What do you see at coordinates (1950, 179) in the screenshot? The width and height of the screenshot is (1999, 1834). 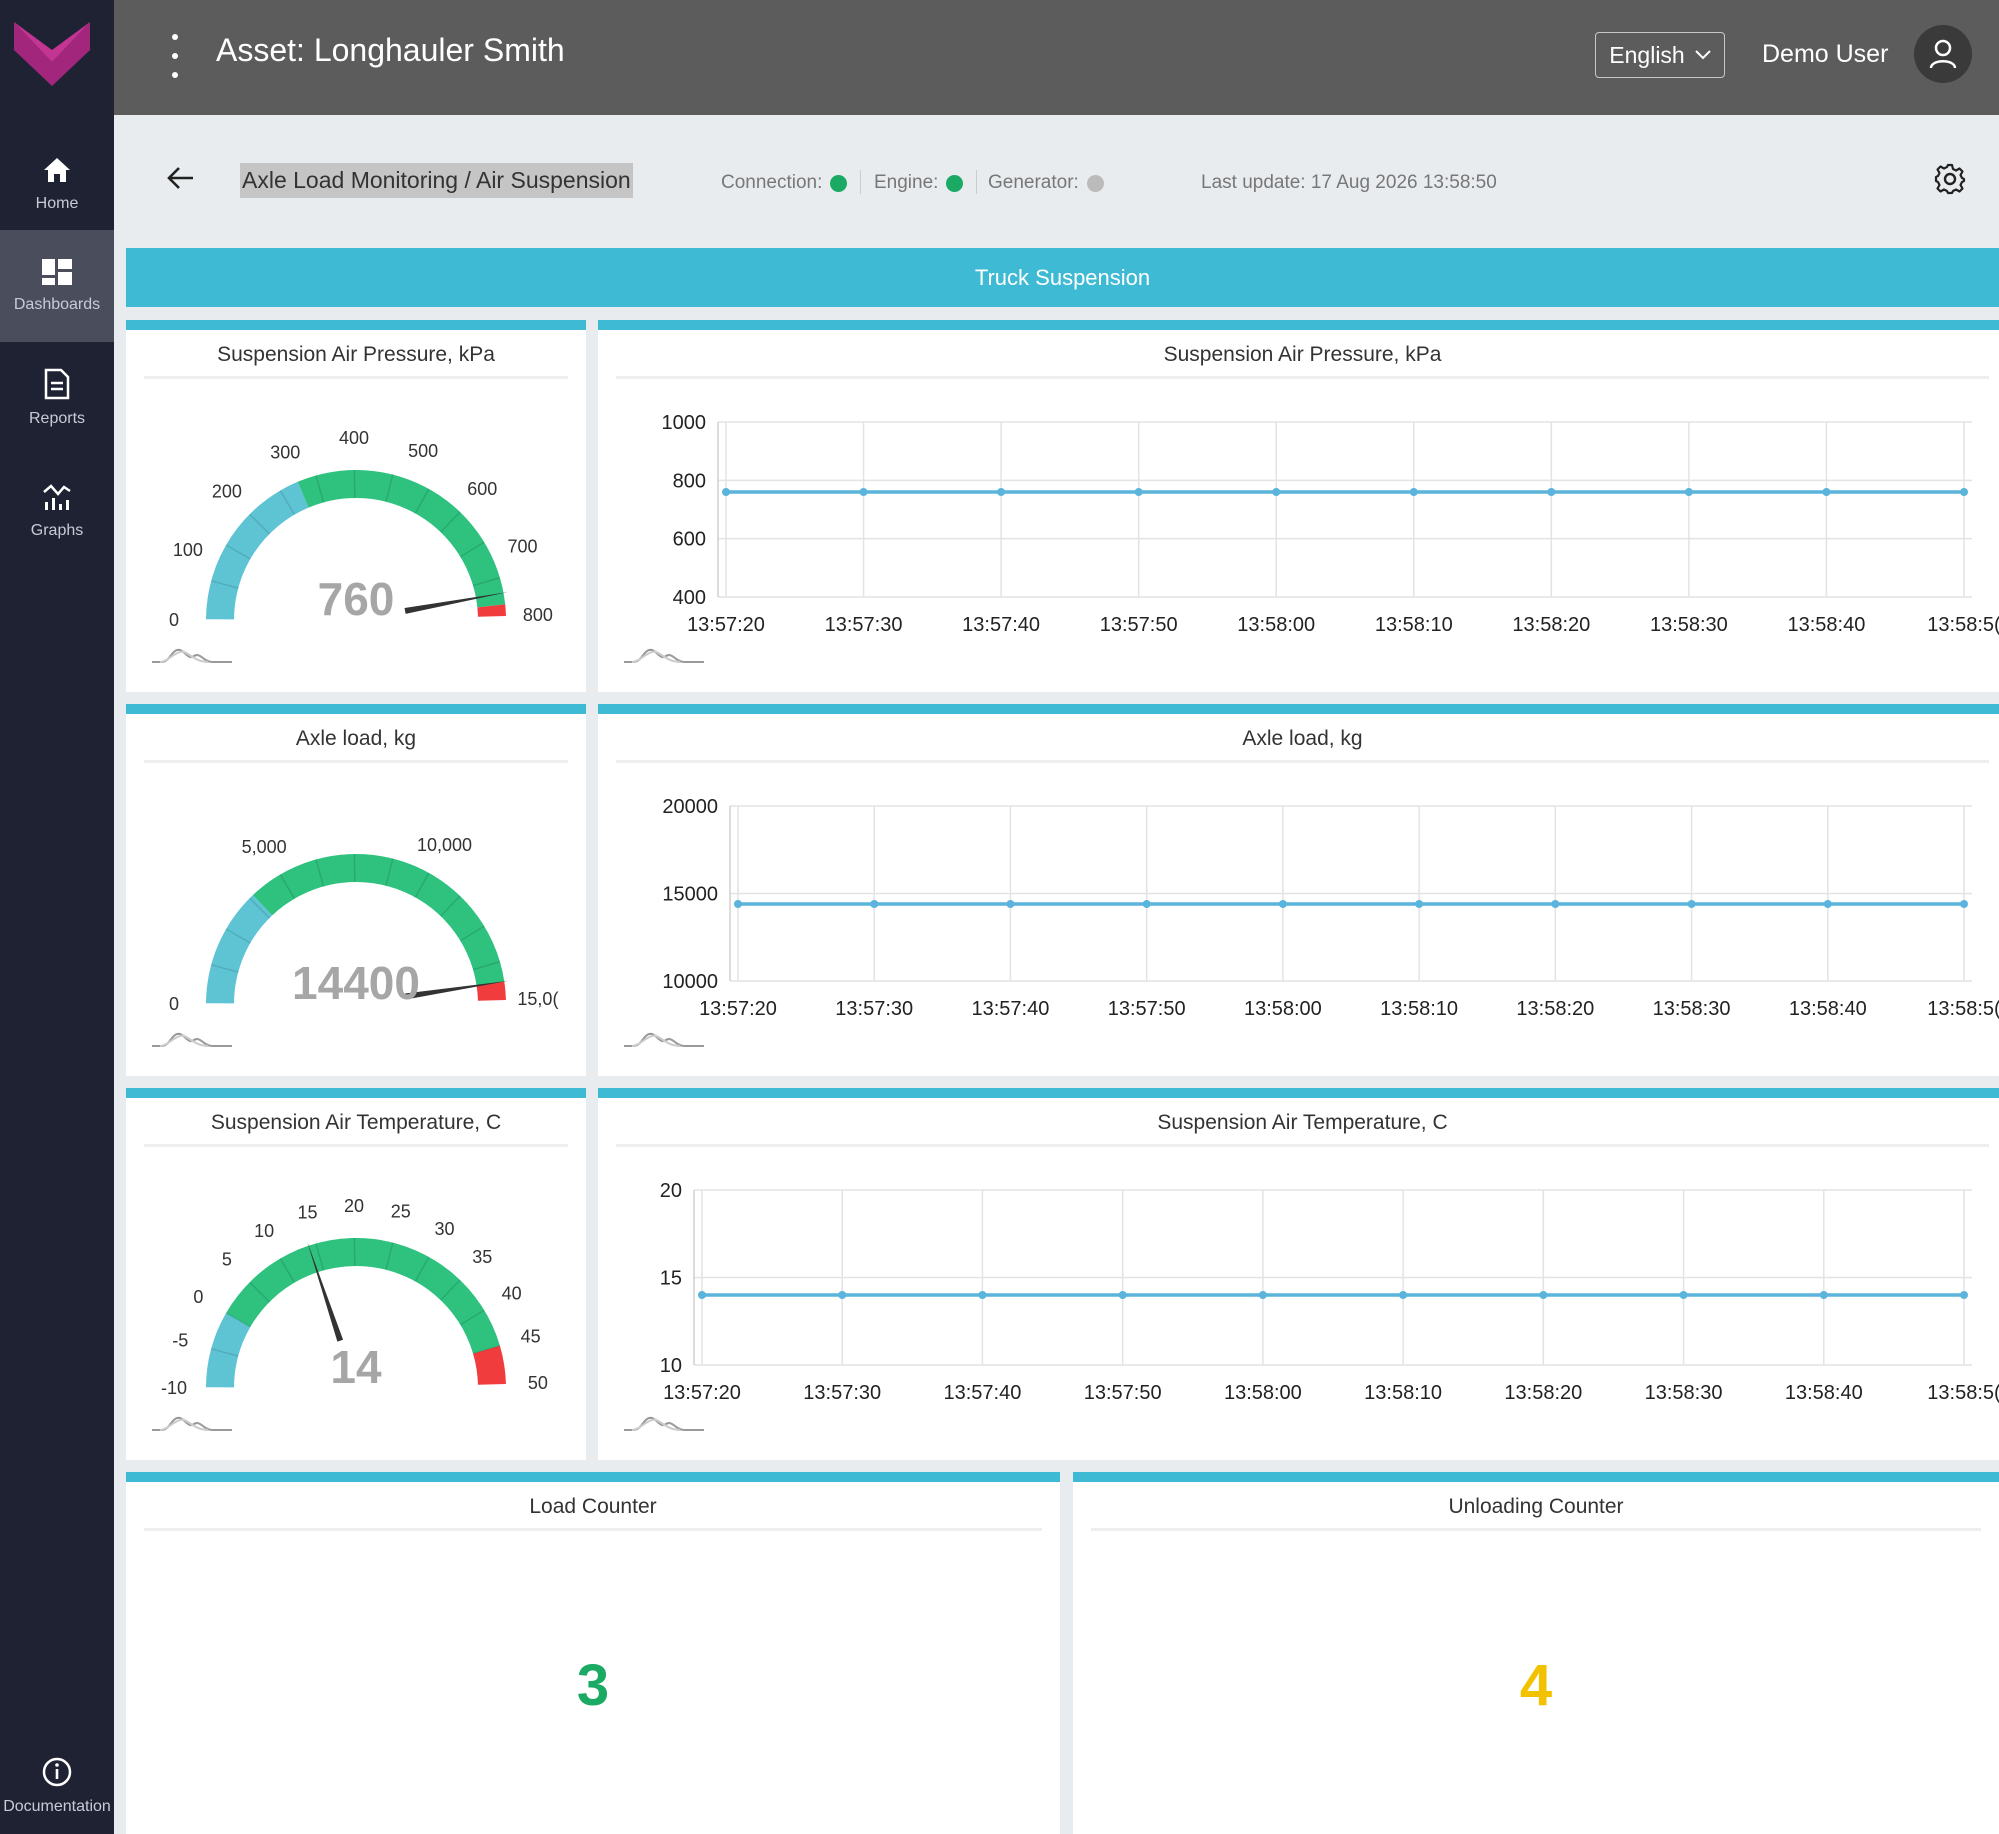 I see `gear-icon` at bounding box center [1950, 179].